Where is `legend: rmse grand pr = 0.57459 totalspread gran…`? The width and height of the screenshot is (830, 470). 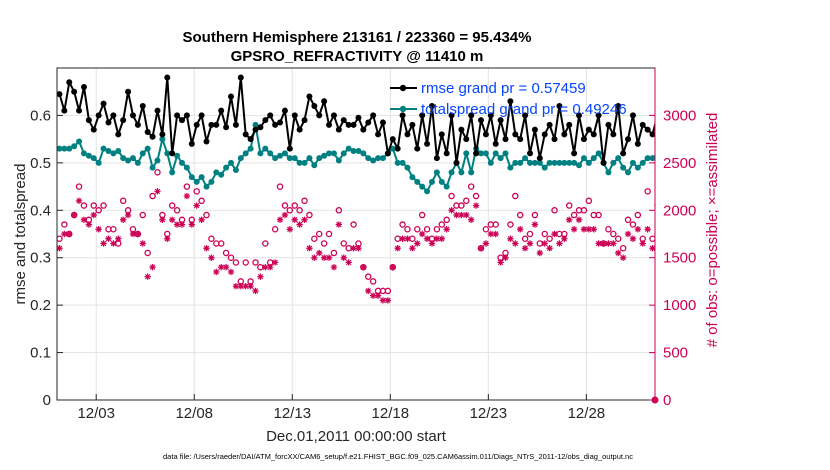
legend: rmse grand pr = 0.57459 totalspread gran… is located at coordinates (508, 99).